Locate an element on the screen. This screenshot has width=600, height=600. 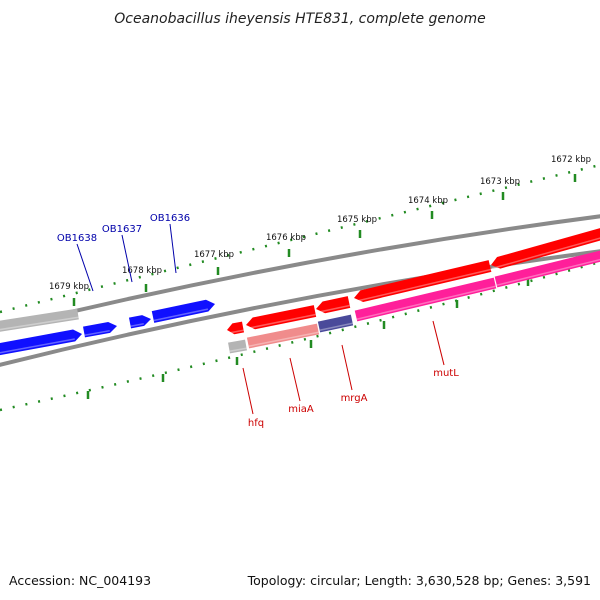
gene-label-mutL: mutL is located at coordinates (446, 373).